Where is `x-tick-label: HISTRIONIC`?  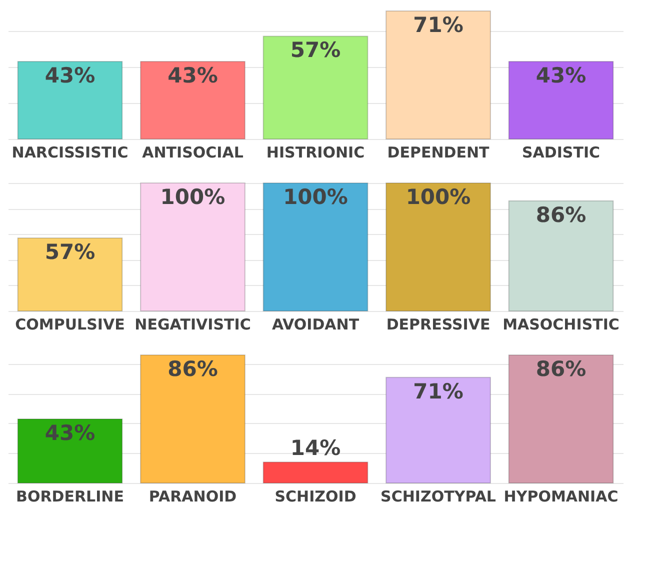 x-tick-label: HISTRIONIC is located at coordinates (315, 153).